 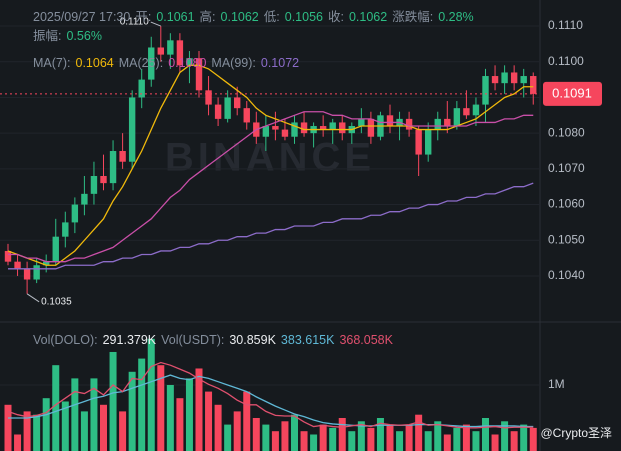 What do you see at coordinates (252, 340) in the screenshot?
I see `volume-value: 30.859K` at bounding box center [252, 340].